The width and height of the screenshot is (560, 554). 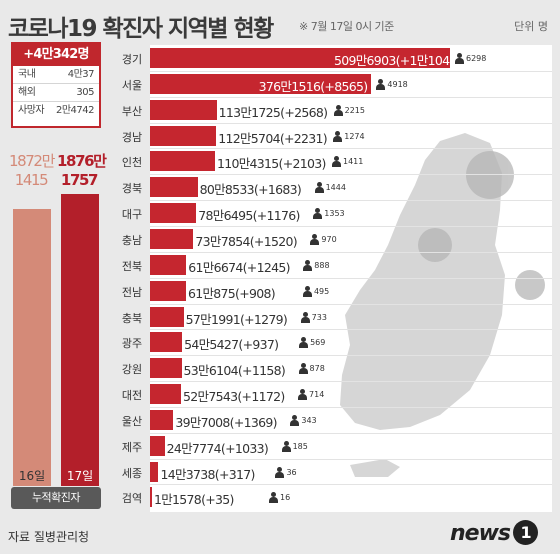 I want to click on cumulative-curr-label: 1876만 1757, so click(x=82, y=171).